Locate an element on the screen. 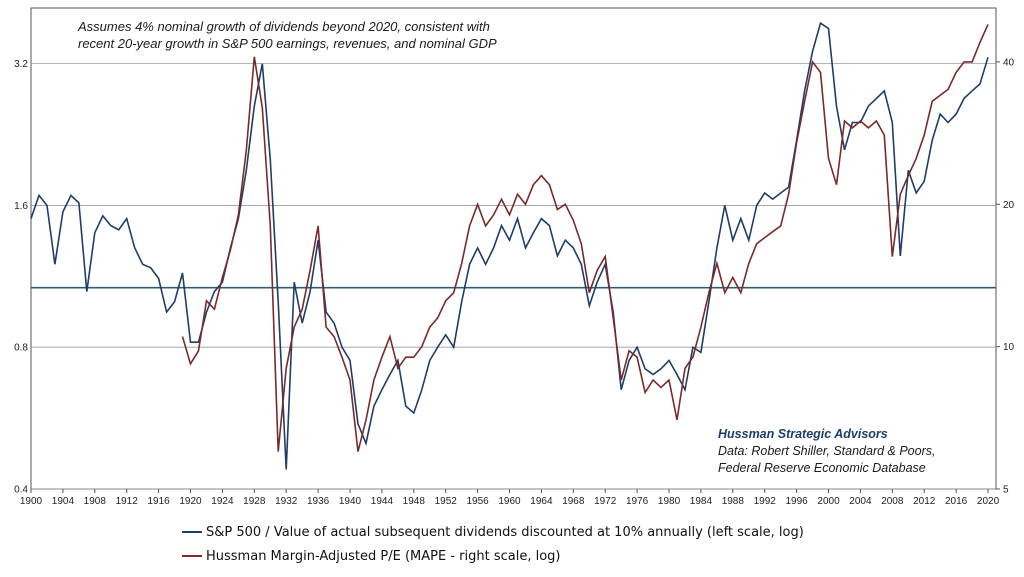 Image resolution: width=1024 pixels, height=577 pixels. x-tick-label: 1976 is located at coordinates (637, 501).